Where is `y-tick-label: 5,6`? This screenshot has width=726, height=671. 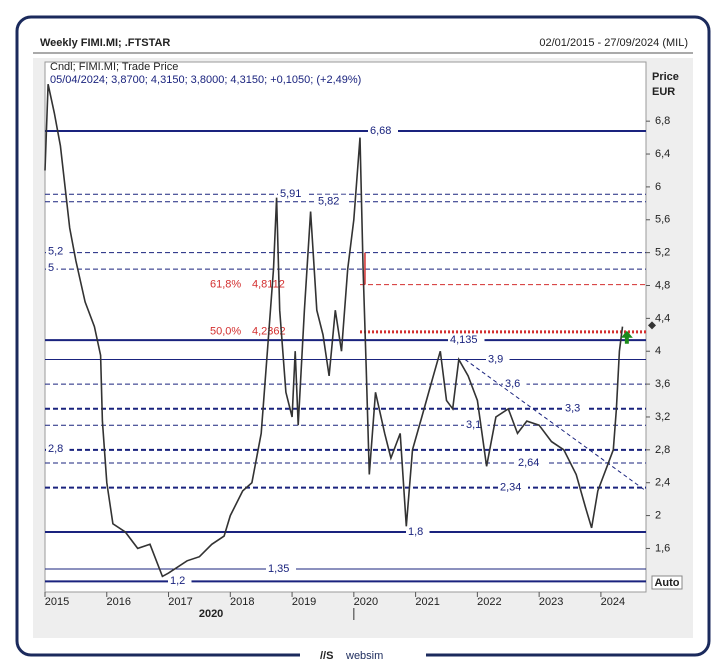 y-tick-label: 5,6 is located at coordinates (662, 220).